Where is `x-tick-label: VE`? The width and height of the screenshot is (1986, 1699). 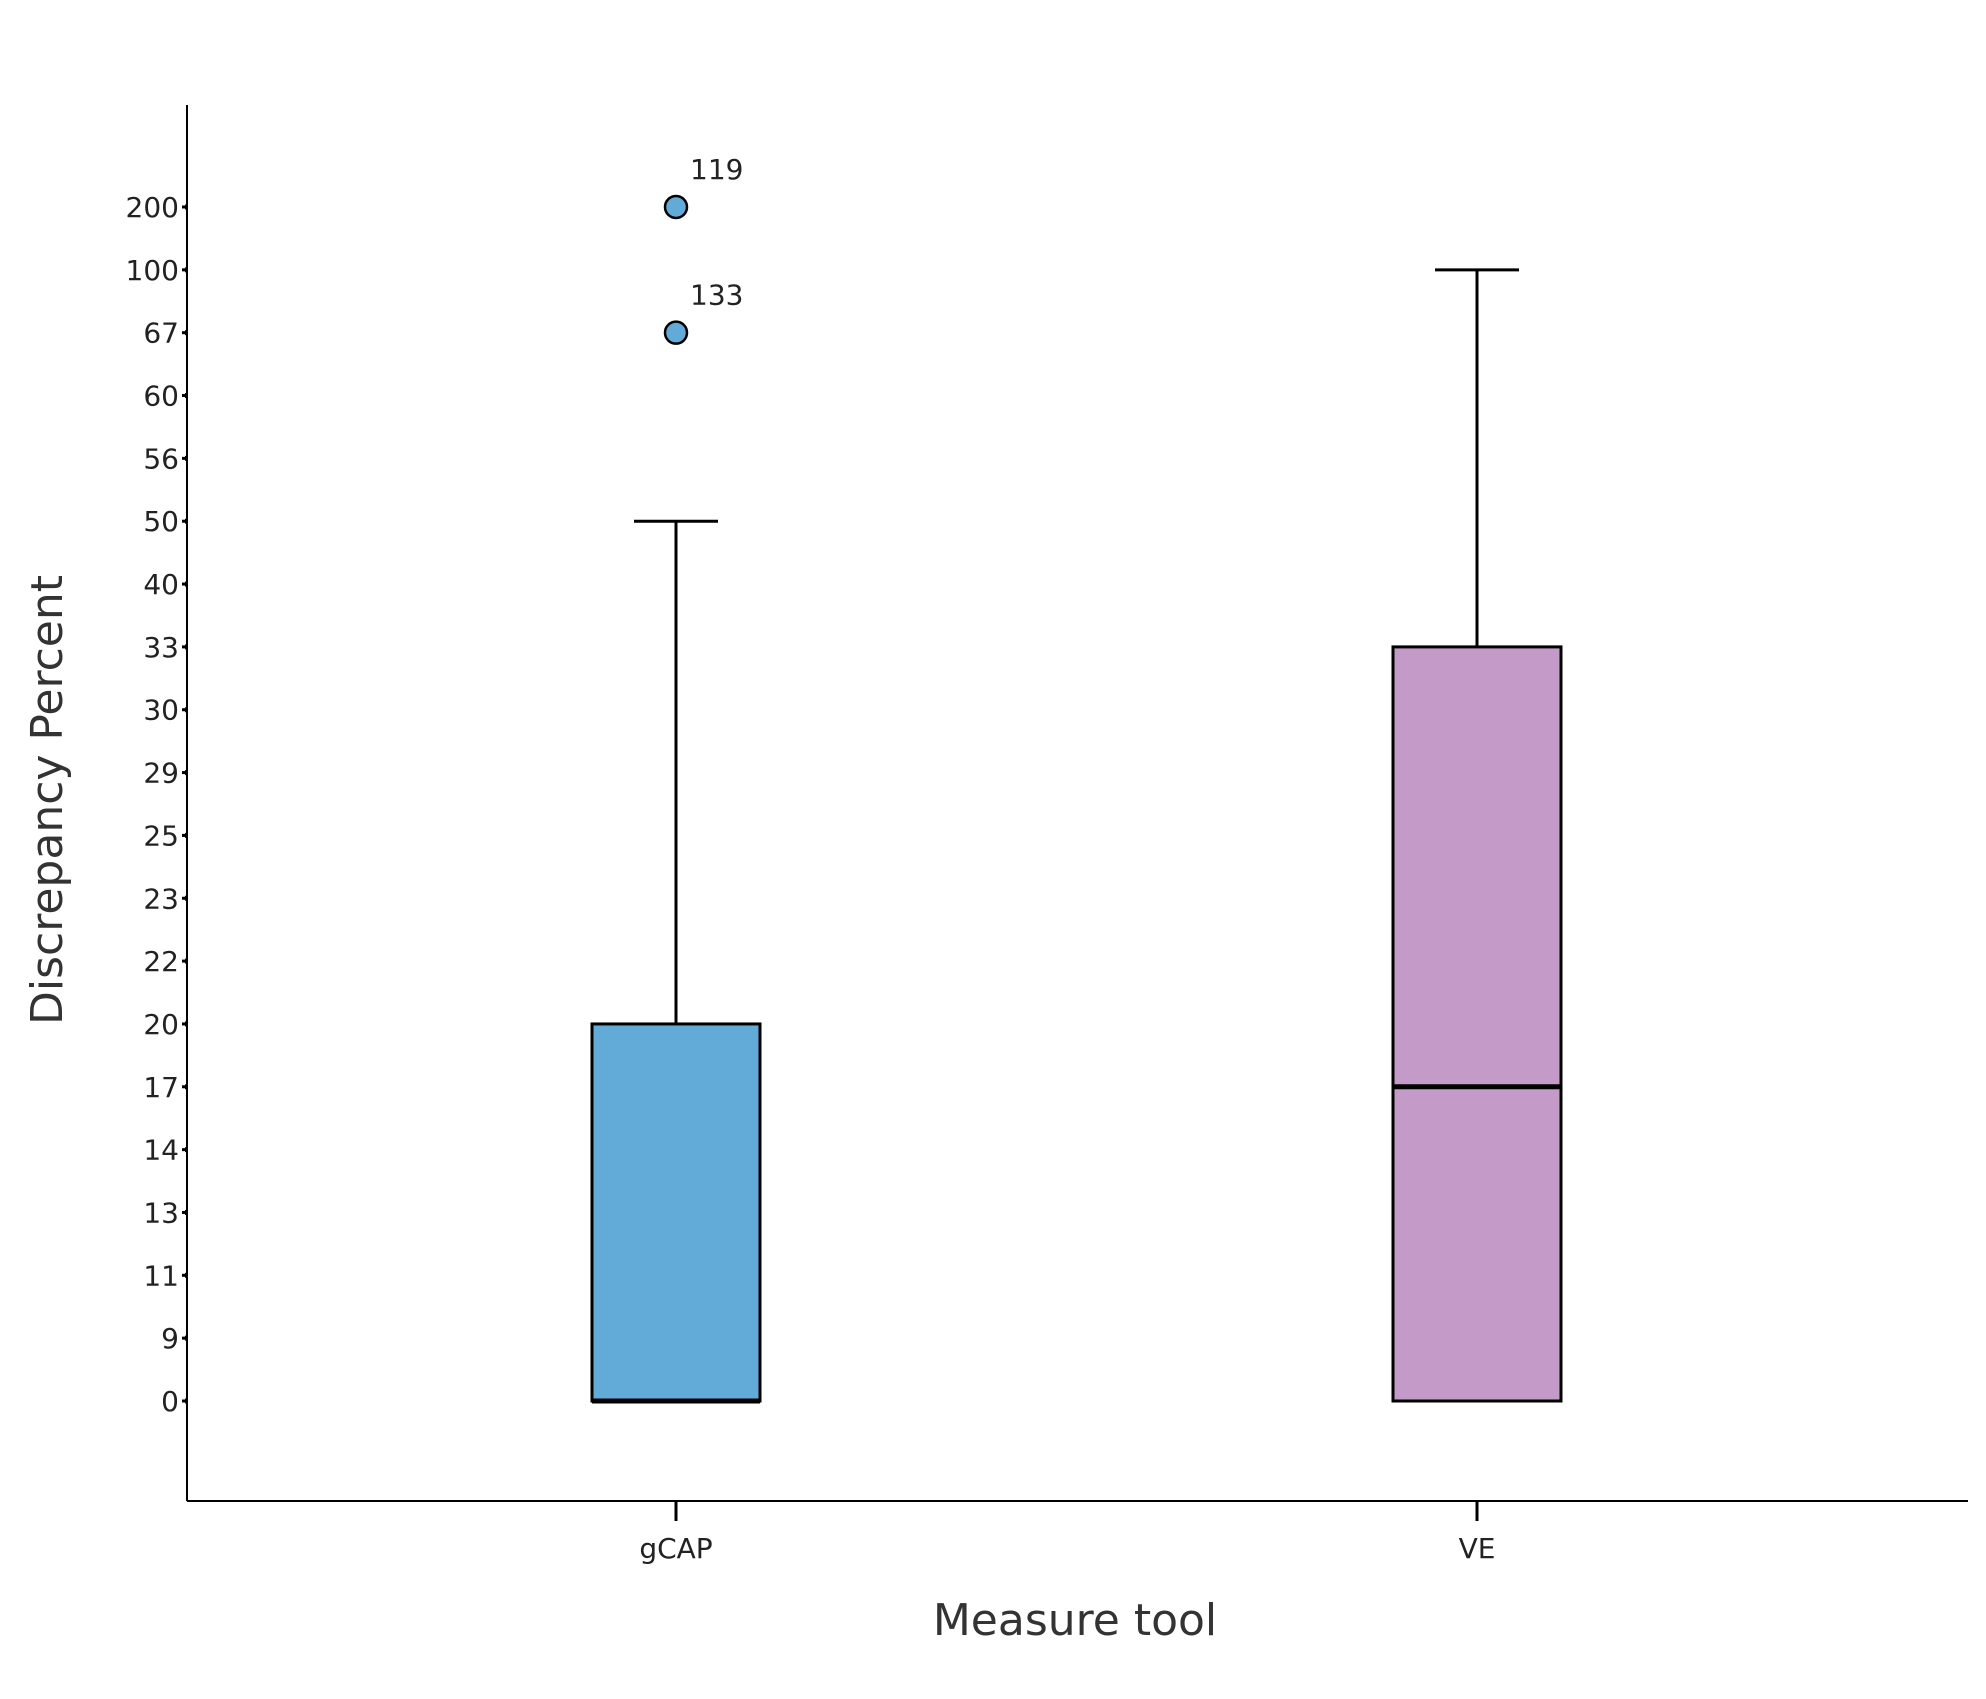 x-tick-label: VE is located at coordinates (1477, 1548).